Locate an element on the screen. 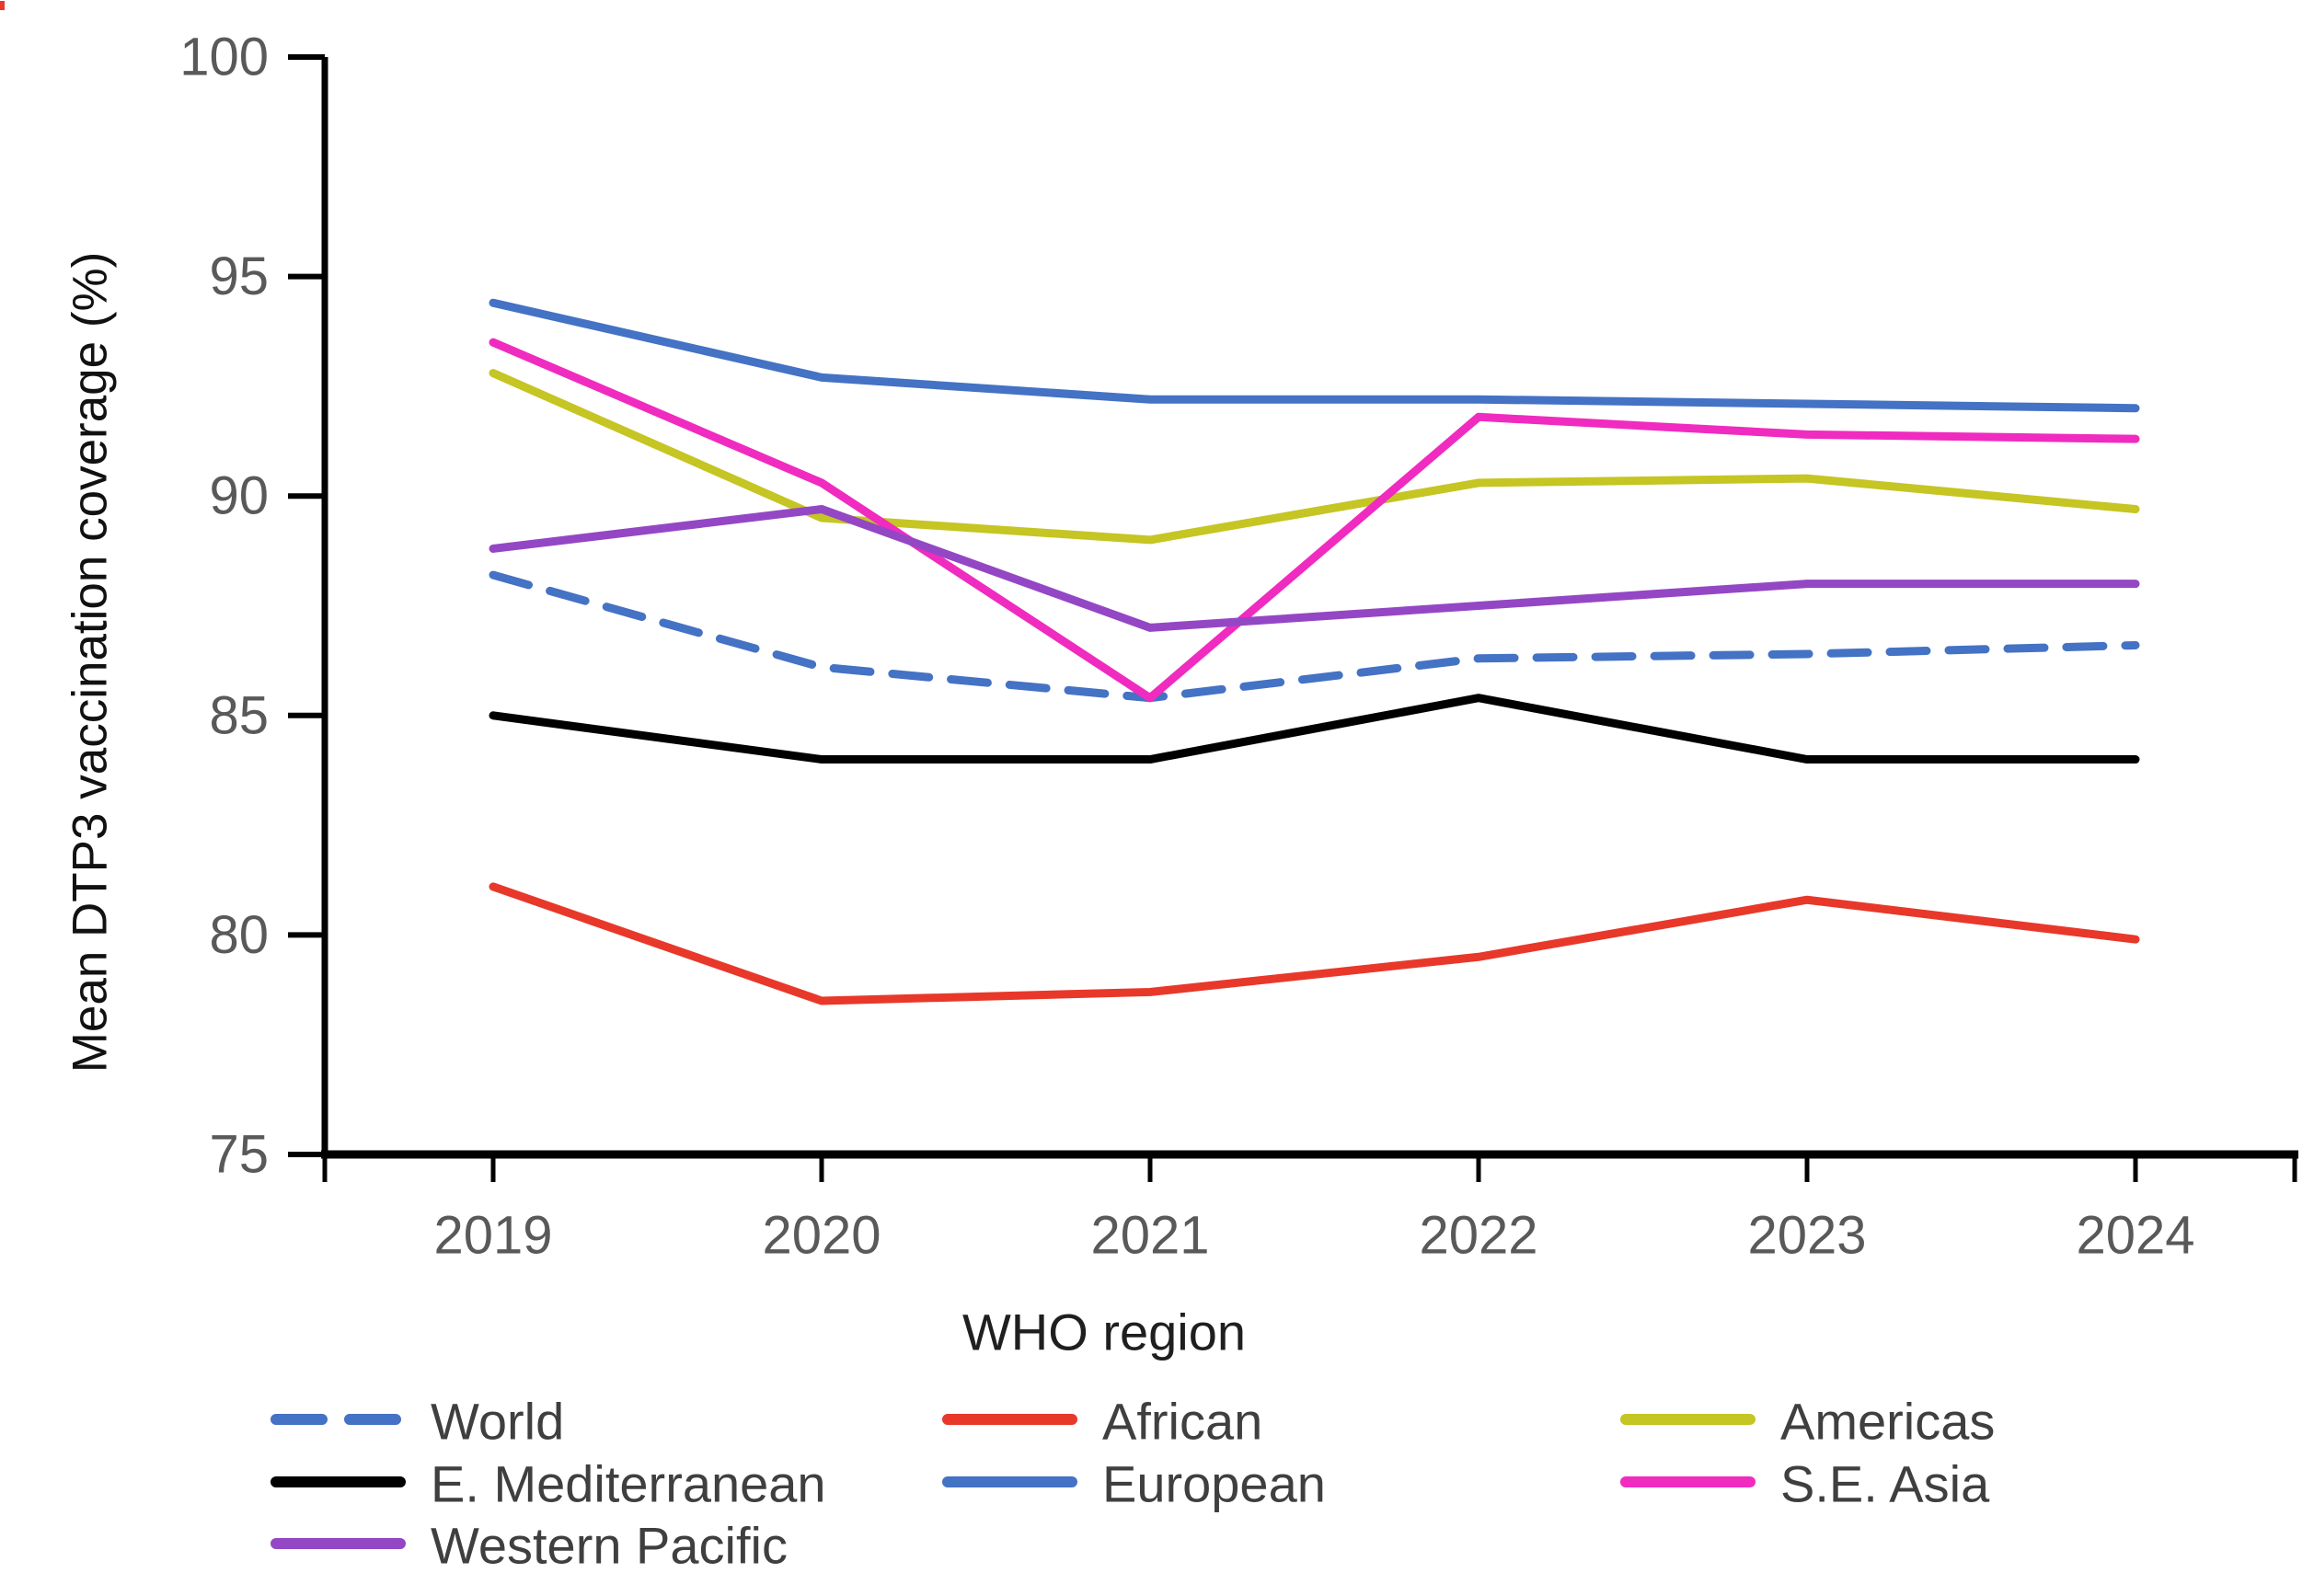 Image resolution: width=2314 pixels, height=1596 pixels. series-line-world is located at coordinates (1314, 637).